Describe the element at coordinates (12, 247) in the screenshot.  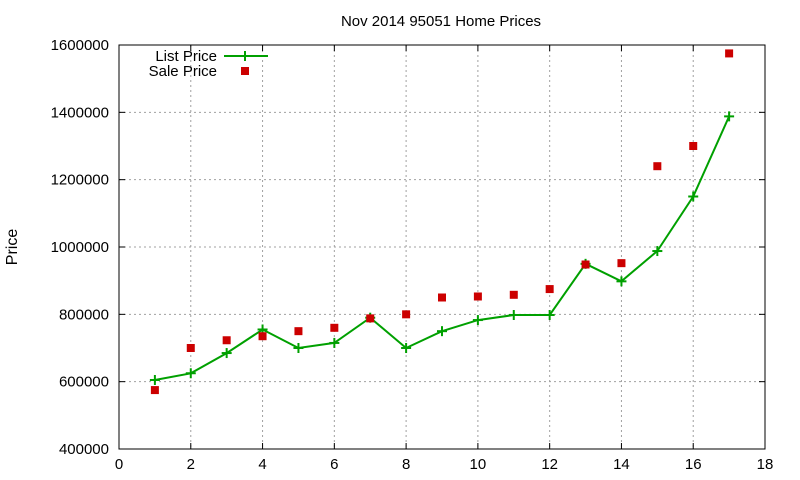
I see `y-axis-label: Price` at that location.